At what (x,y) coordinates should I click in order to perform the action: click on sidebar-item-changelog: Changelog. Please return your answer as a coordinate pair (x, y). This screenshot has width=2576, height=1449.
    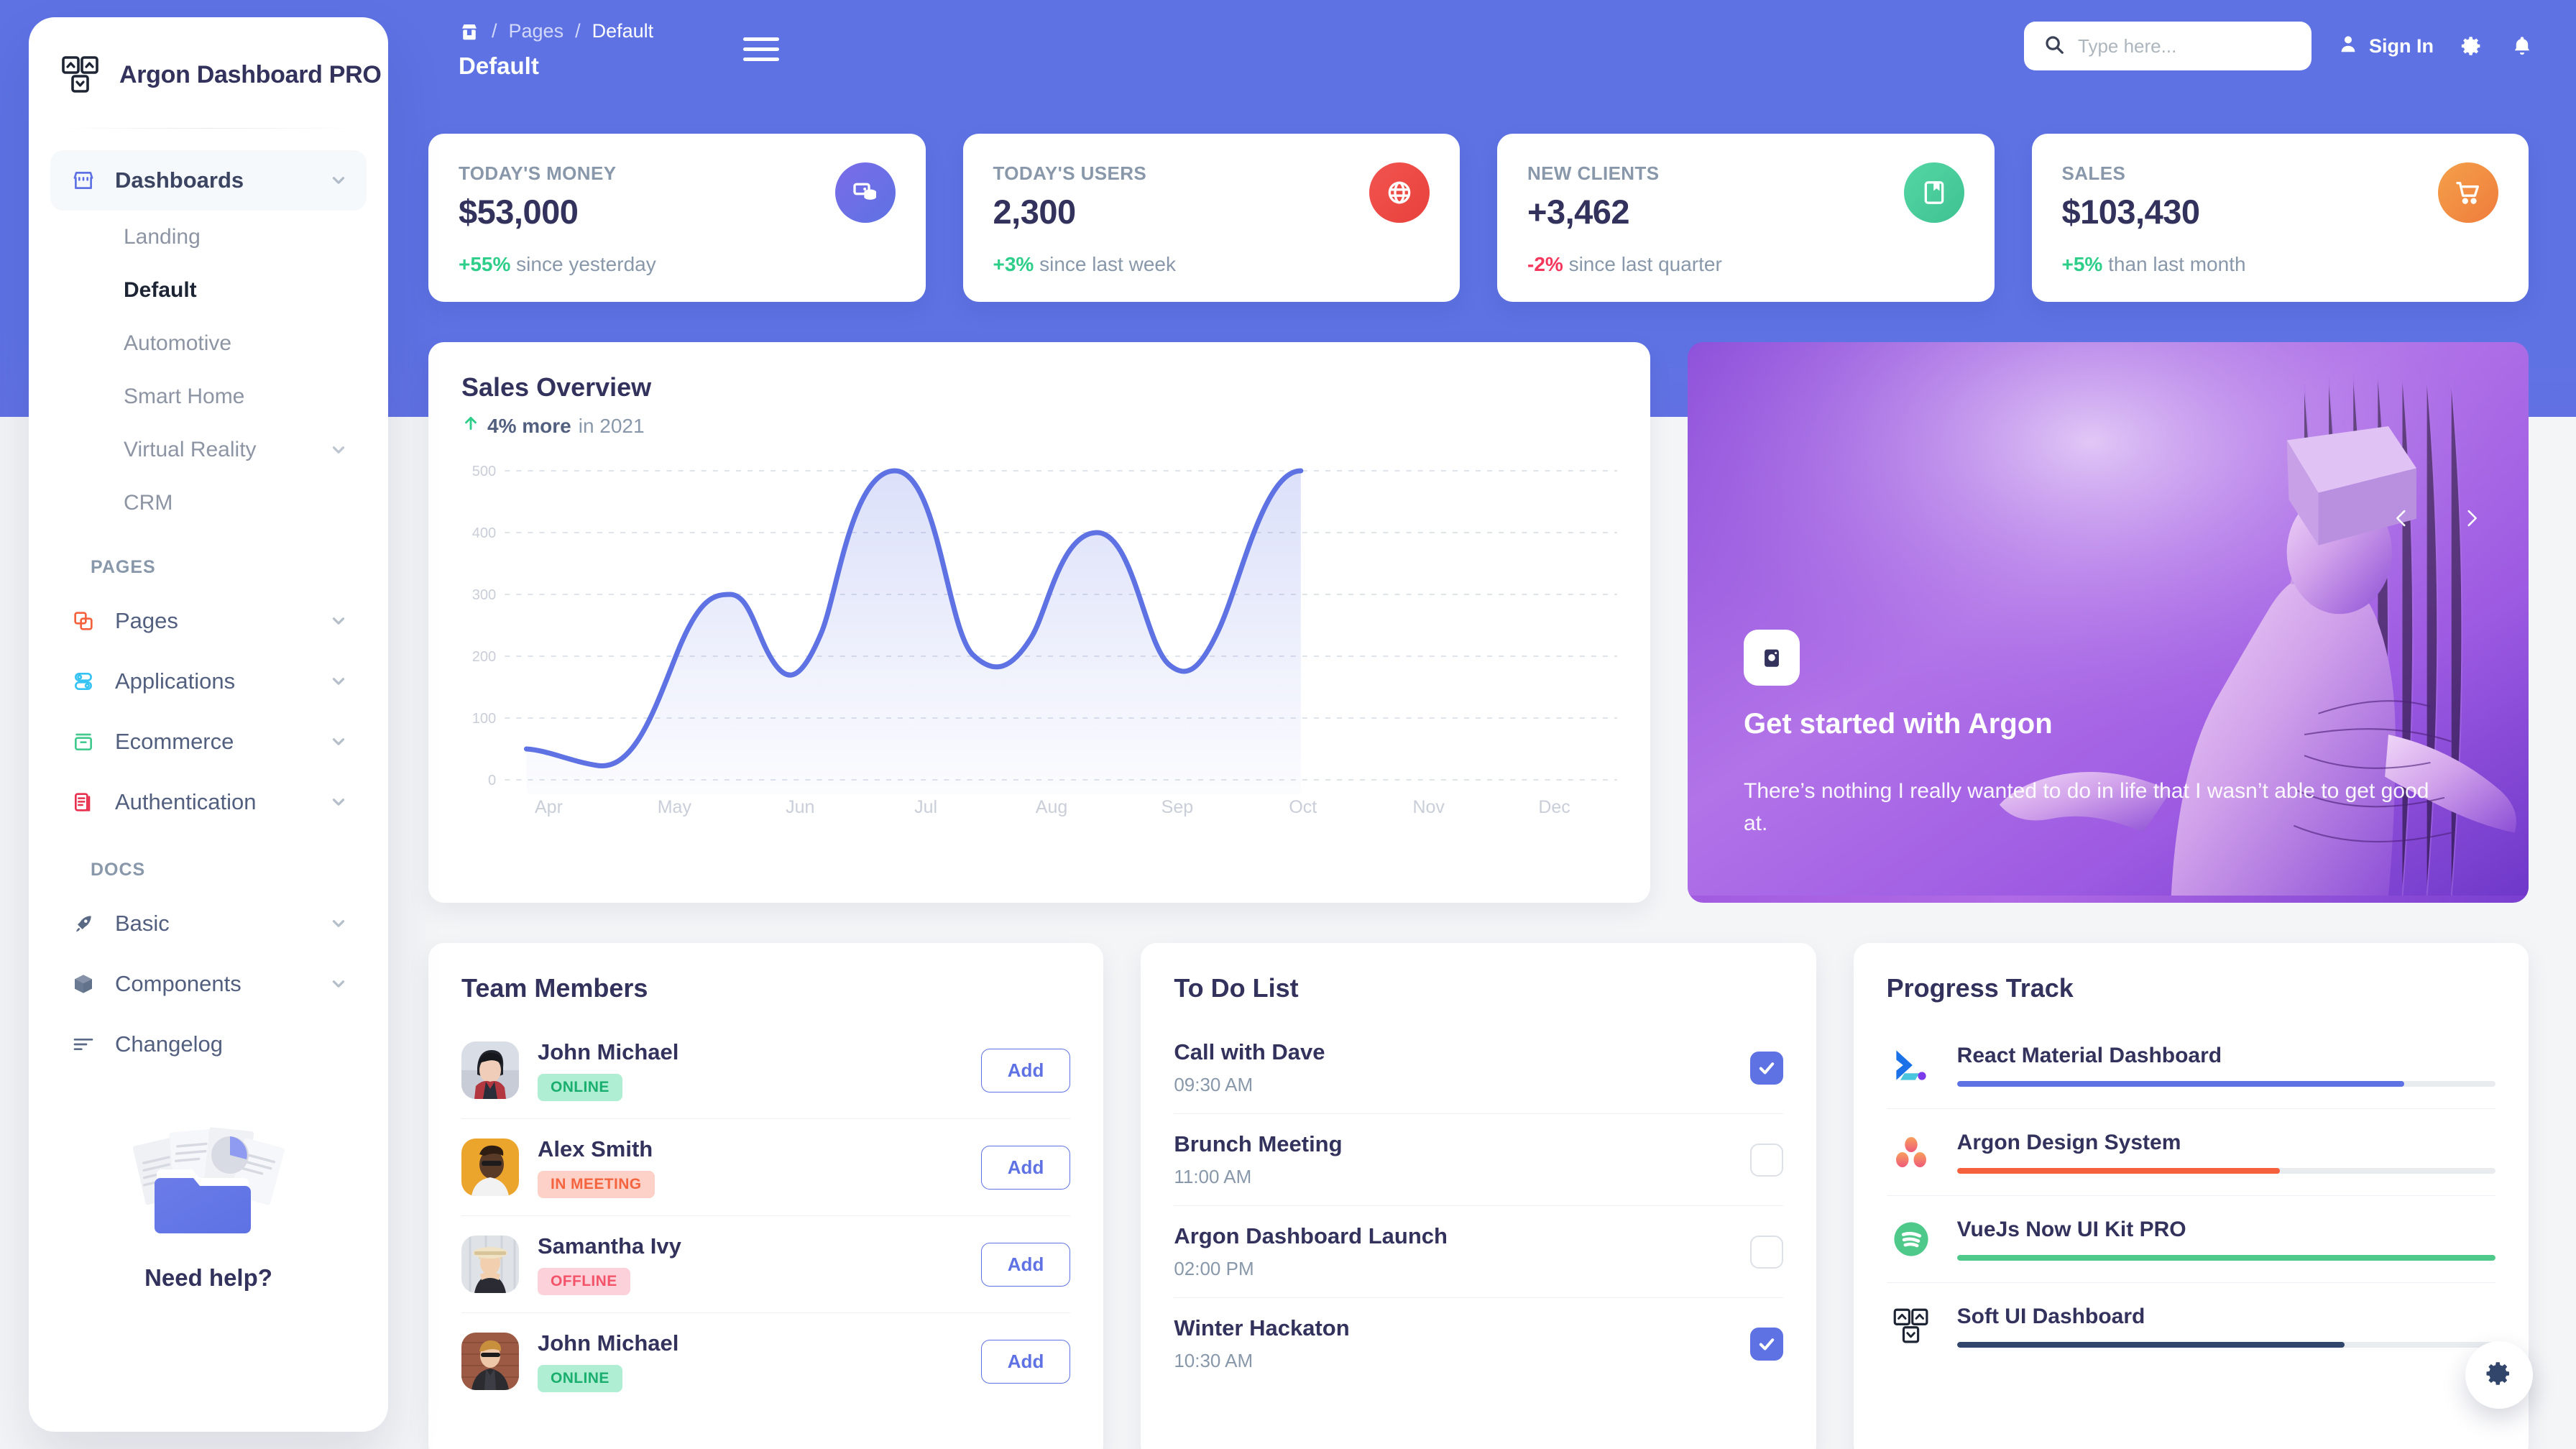
    Looking at the image, I should click on (208, 1044).